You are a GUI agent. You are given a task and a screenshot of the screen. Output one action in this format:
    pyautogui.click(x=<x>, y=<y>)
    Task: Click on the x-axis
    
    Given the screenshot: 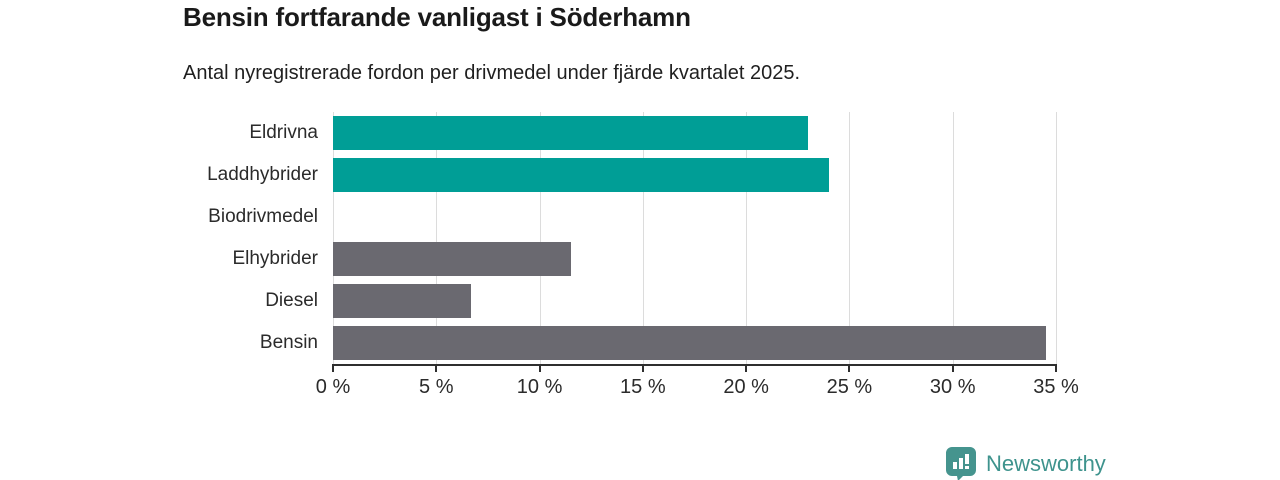 What is the action you would take?
    pyautogui.click(x=694, y=365)
    